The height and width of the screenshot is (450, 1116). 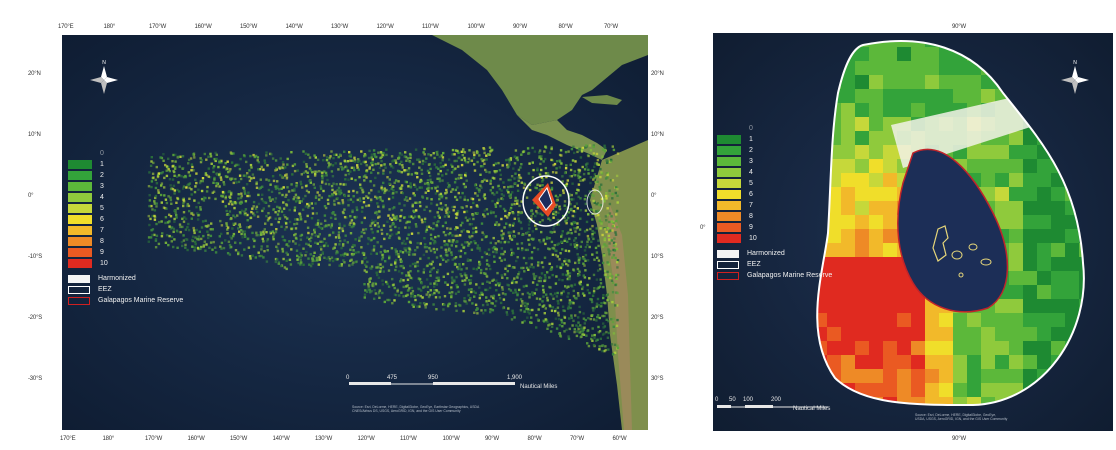 I want to click on legend-class-0: 0, so click(x=774, y=128).